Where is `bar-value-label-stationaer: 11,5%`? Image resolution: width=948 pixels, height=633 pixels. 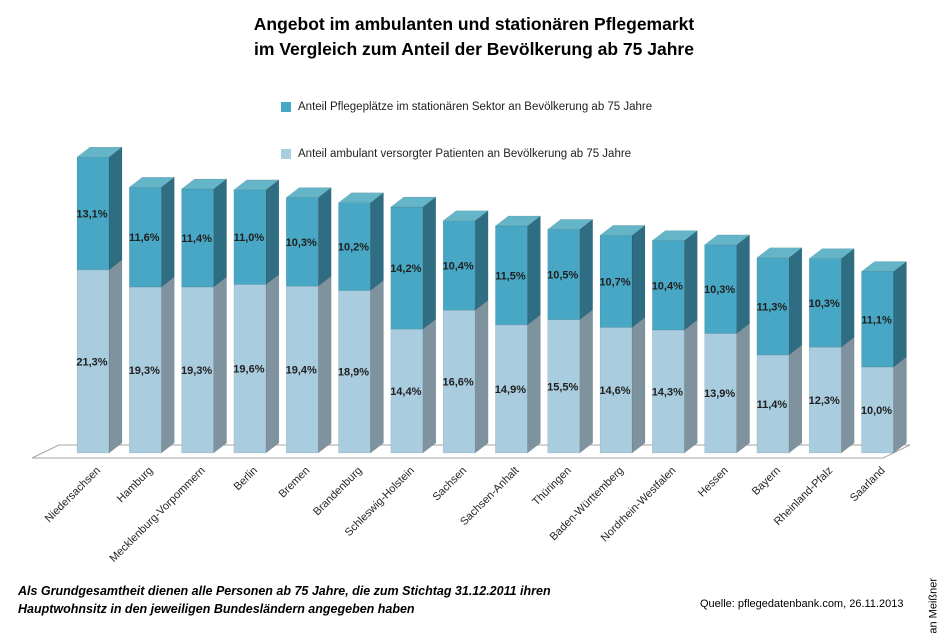 bar-value-label-stationaer: 11,5% is located at coordinates (510, 276).